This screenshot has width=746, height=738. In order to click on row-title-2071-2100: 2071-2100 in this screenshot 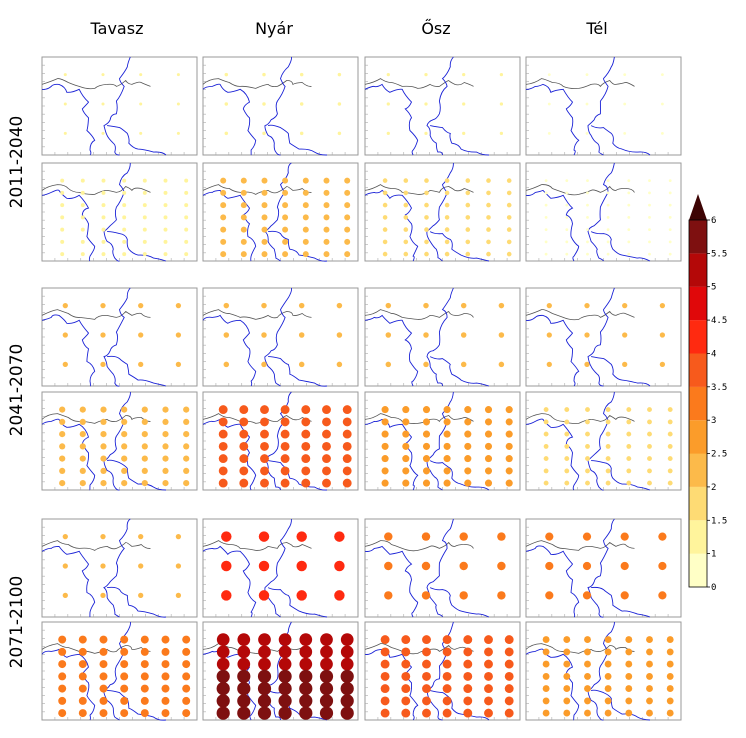, I will do `click(17, 622)`.